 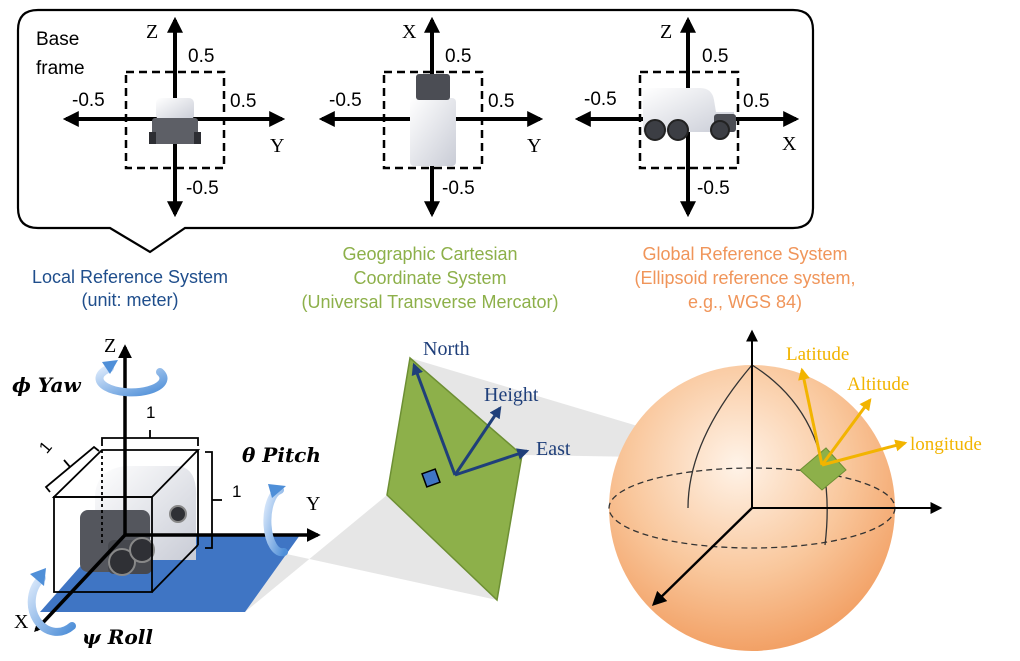 I want to click on local-y-label: Y, so click(x=313, y=504).